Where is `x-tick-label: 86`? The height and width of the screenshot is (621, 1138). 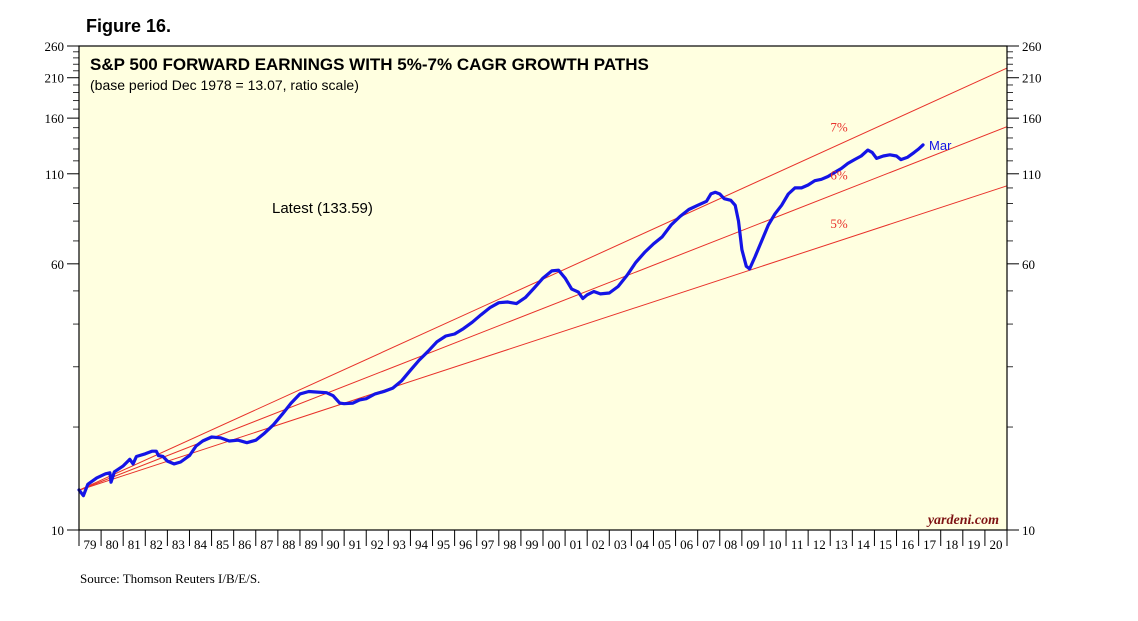
x-tick-label: 86 is located at coordinates (245, 544).